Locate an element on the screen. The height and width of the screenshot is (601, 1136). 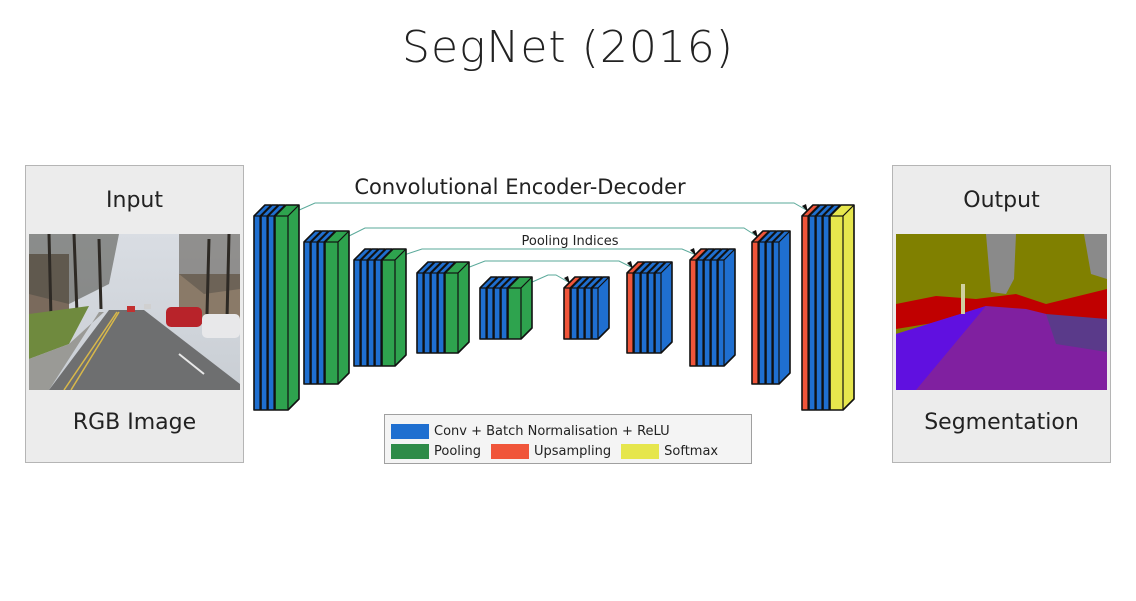
legend-row-1: Conv + Batch Normalisation + ReLU is located at coordinates (535, 431).